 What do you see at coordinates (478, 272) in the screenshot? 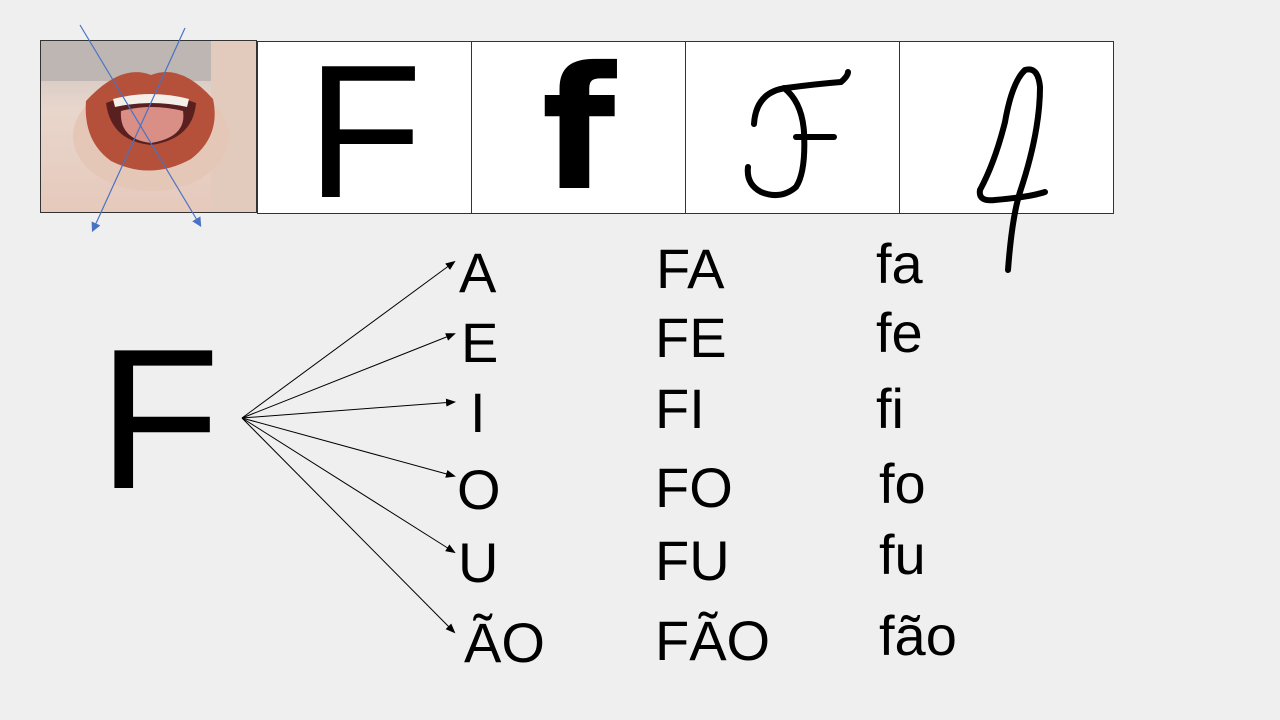
I see `vowel-a: A` at bounding box center [478, 272].